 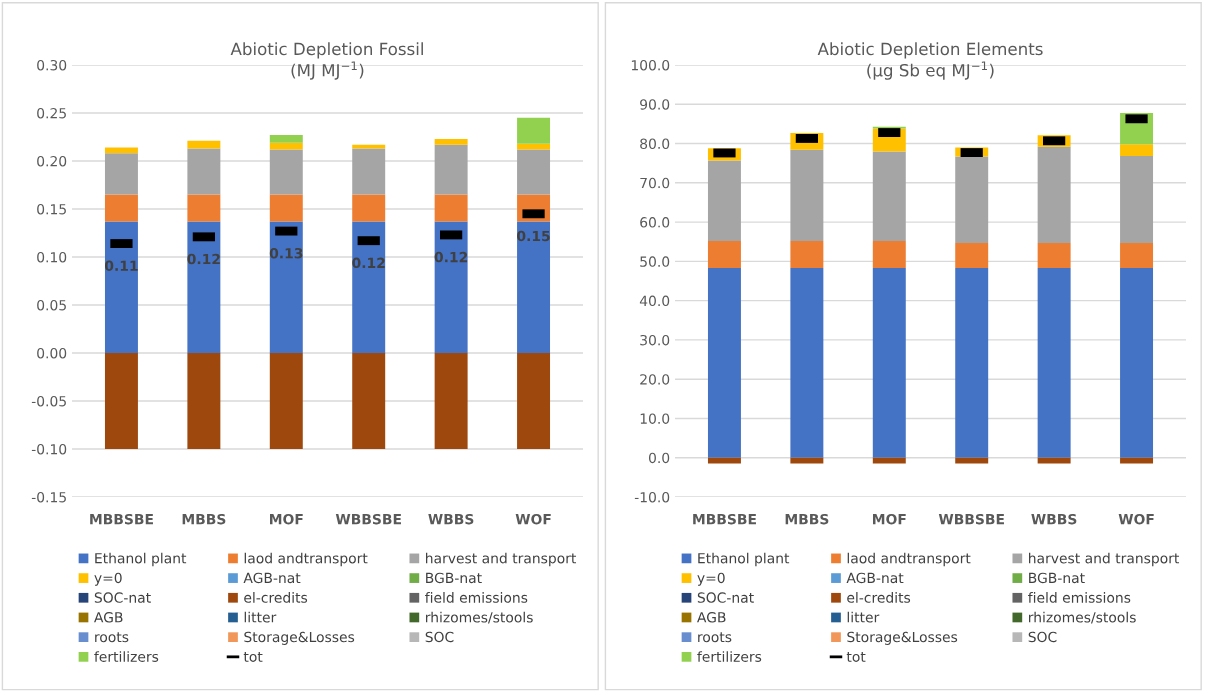 I want to click on y-tick-label: 80.0, so click(x=655, y=144).